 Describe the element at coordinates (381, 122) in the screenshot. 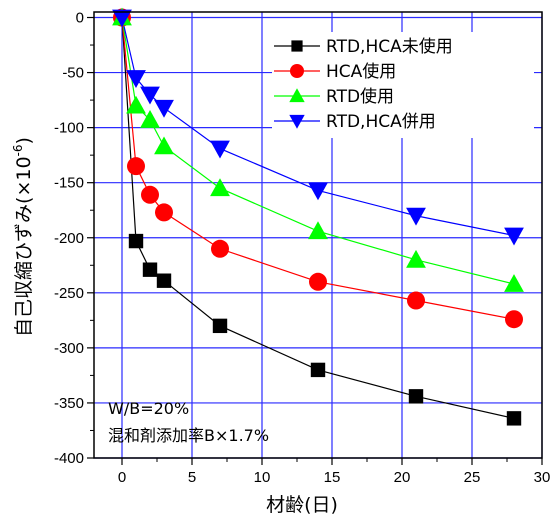

I see `legend-label-3: RTD,HCA併用` at that location.